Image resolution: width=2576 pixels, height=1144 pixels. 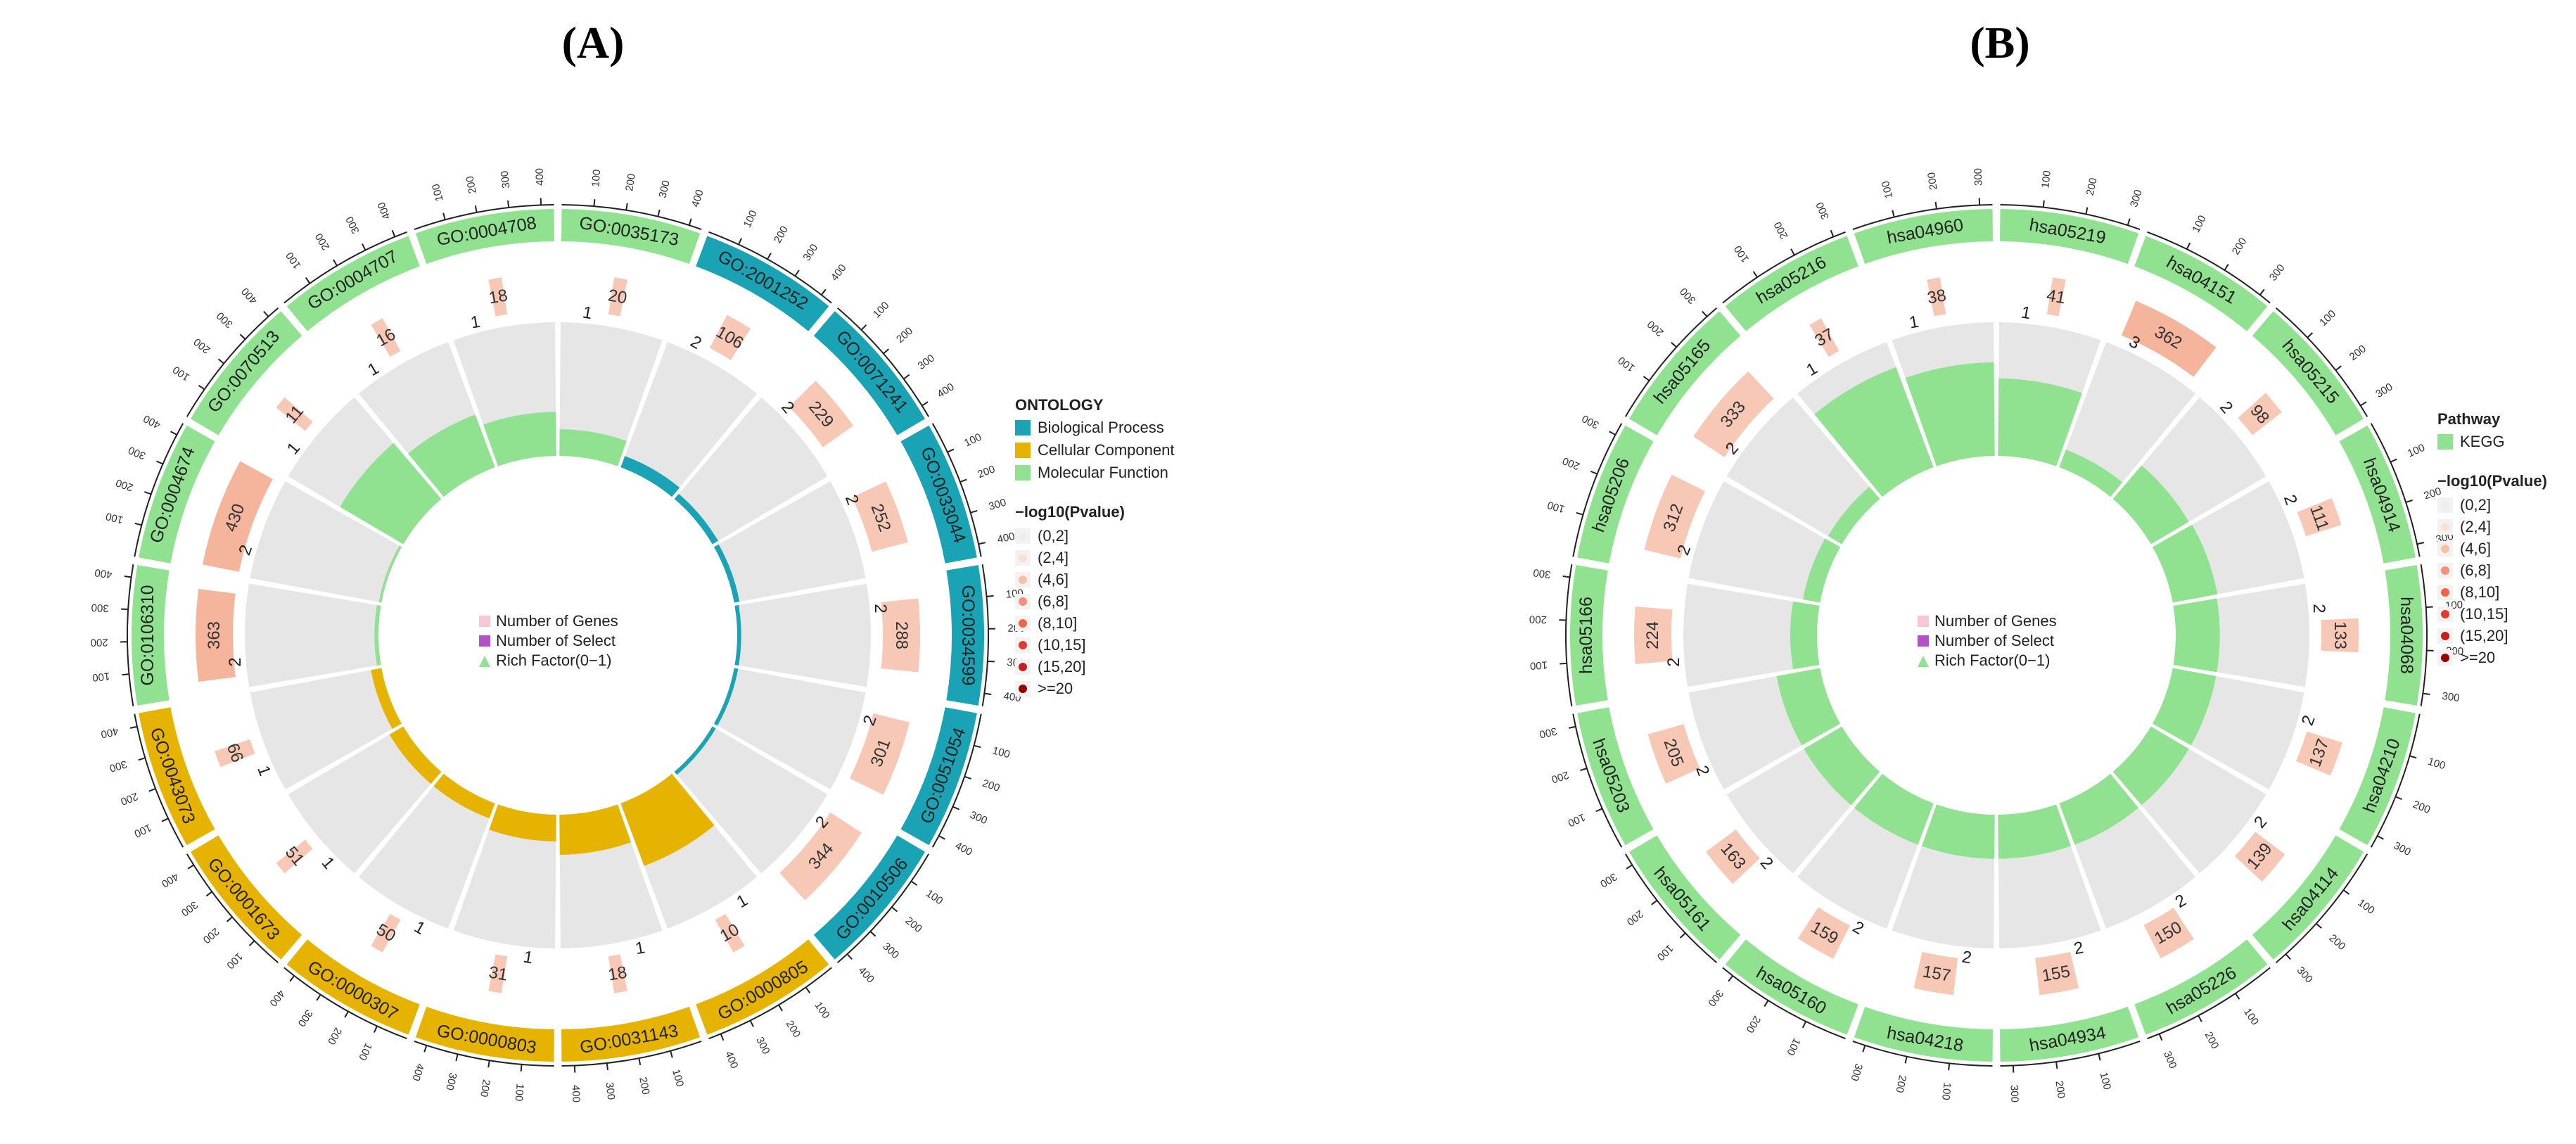 I want to click on rich-bar-hsa05226, so click(x=2099, y=809).